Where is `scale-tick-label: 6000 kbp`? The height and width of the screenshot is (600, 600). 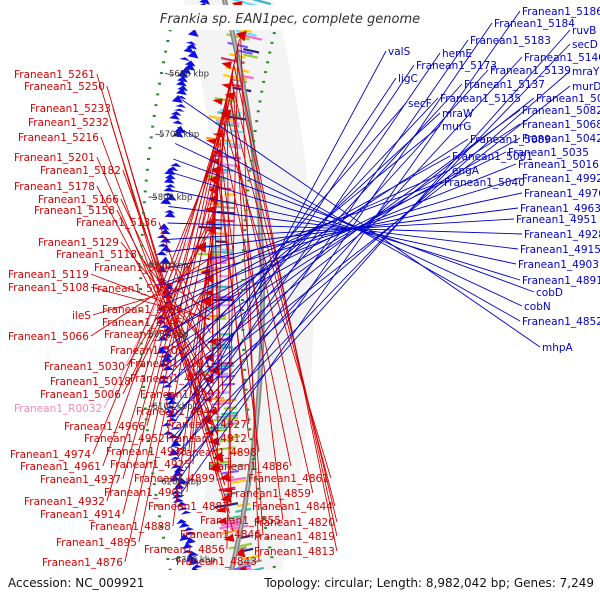
scale-tick-label: 6000 kbp is located at coordinates (168, 335).